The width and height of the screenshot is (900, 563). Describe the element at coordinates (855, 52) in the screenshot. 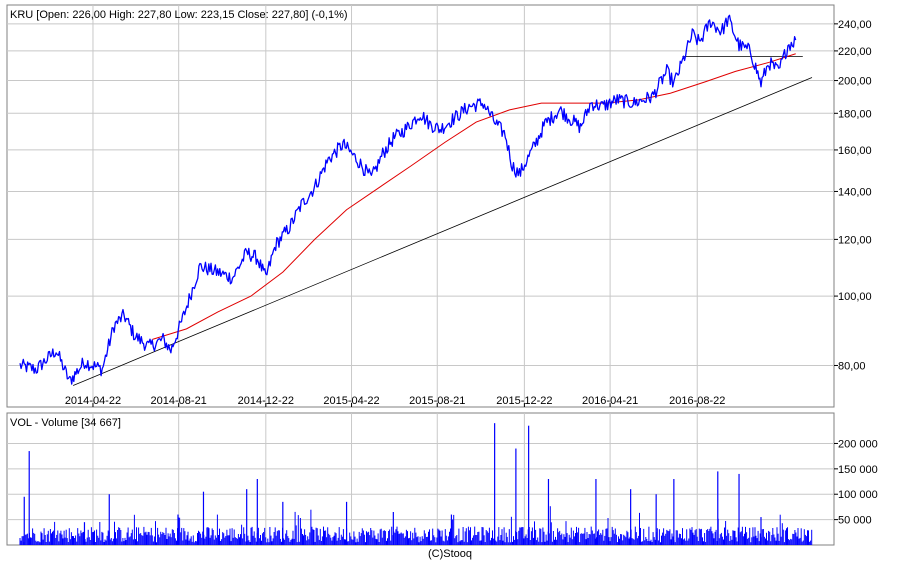

I see `price-y-tick-label: 220,00` at that location.